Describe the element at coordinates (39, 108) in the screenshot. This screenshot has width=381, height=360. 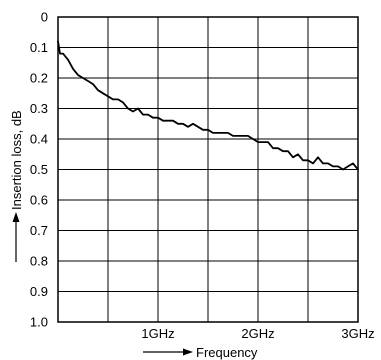
I see `y-tick-label-3: 0.3` at that location.